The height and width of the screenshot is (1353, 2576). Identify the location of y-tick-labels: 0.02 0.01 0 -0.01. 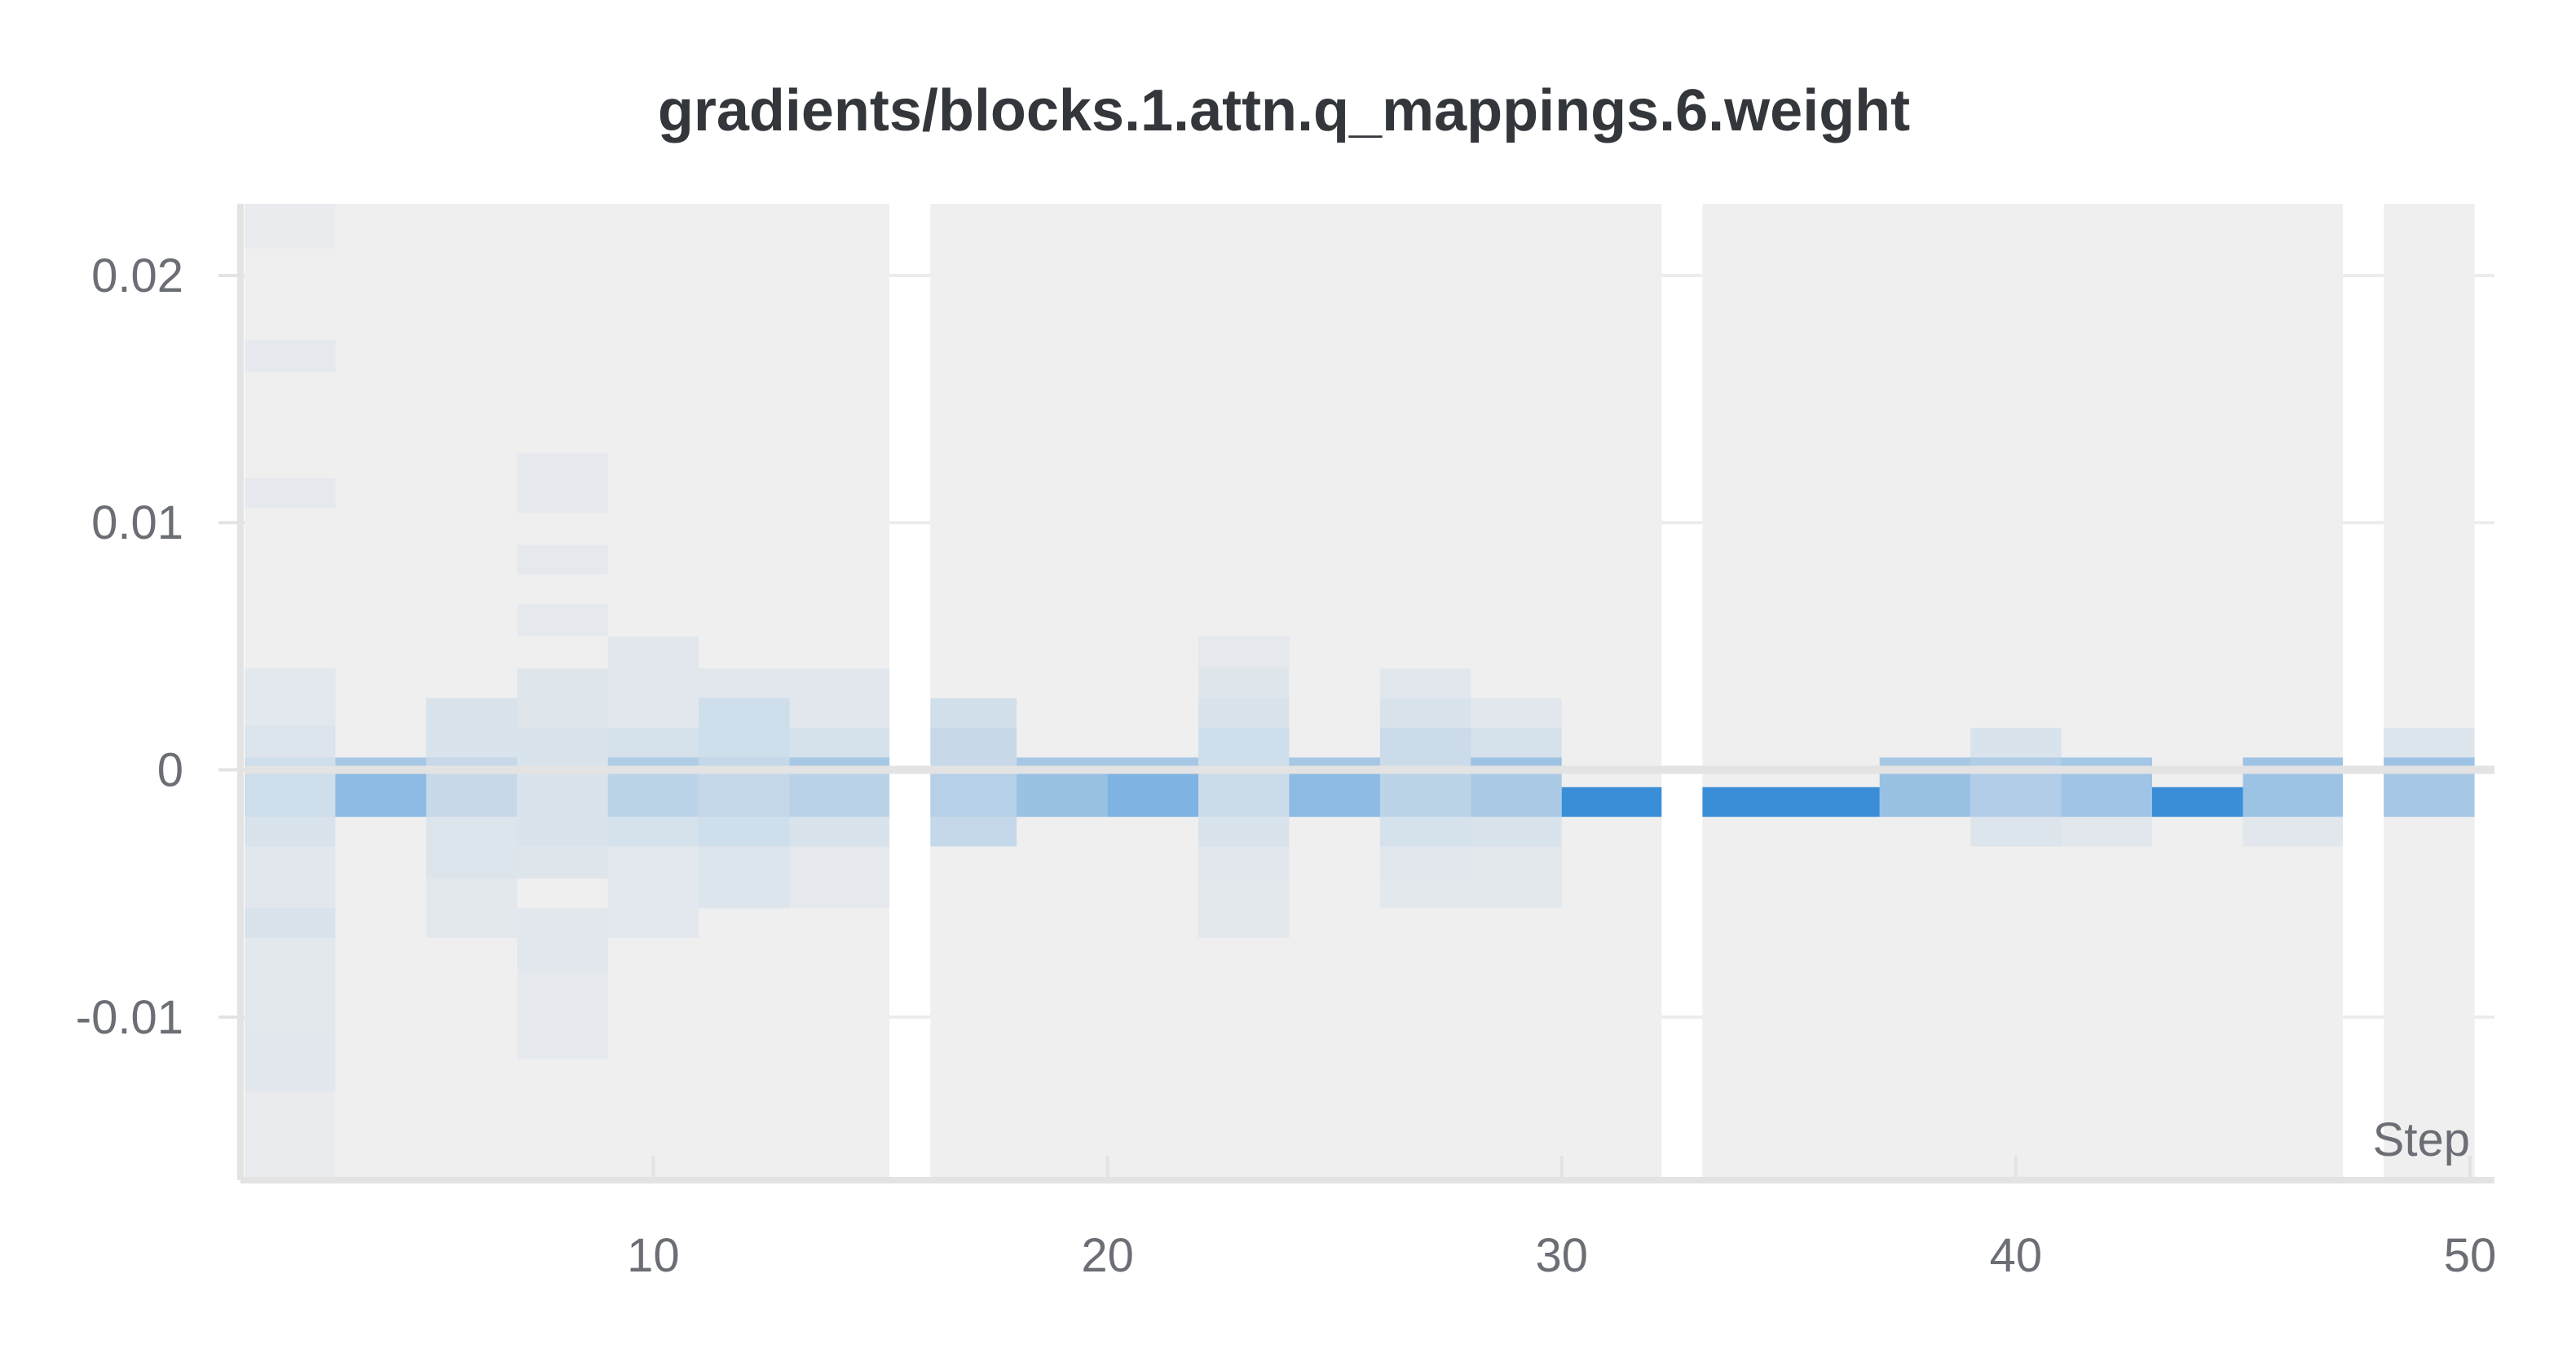
(129, 646).